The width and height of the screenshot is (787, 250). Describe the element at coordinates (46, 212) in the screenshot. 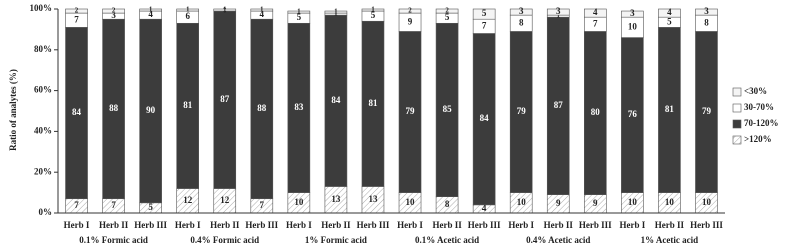

I see `y-tick-label: 0%` at that location.